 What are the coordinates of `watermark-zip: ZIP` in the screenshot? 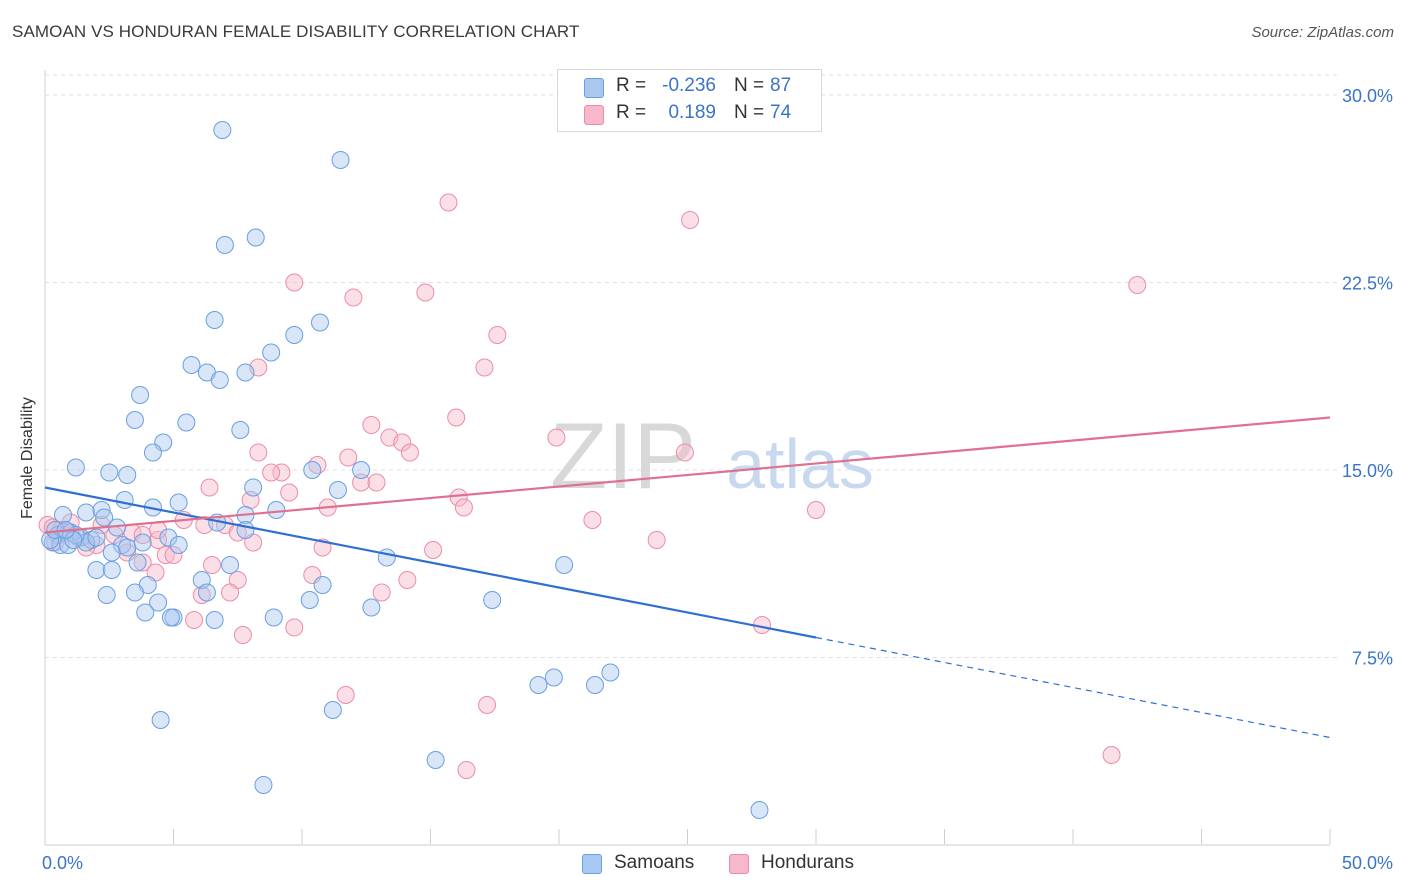 It's located at (623, 455).